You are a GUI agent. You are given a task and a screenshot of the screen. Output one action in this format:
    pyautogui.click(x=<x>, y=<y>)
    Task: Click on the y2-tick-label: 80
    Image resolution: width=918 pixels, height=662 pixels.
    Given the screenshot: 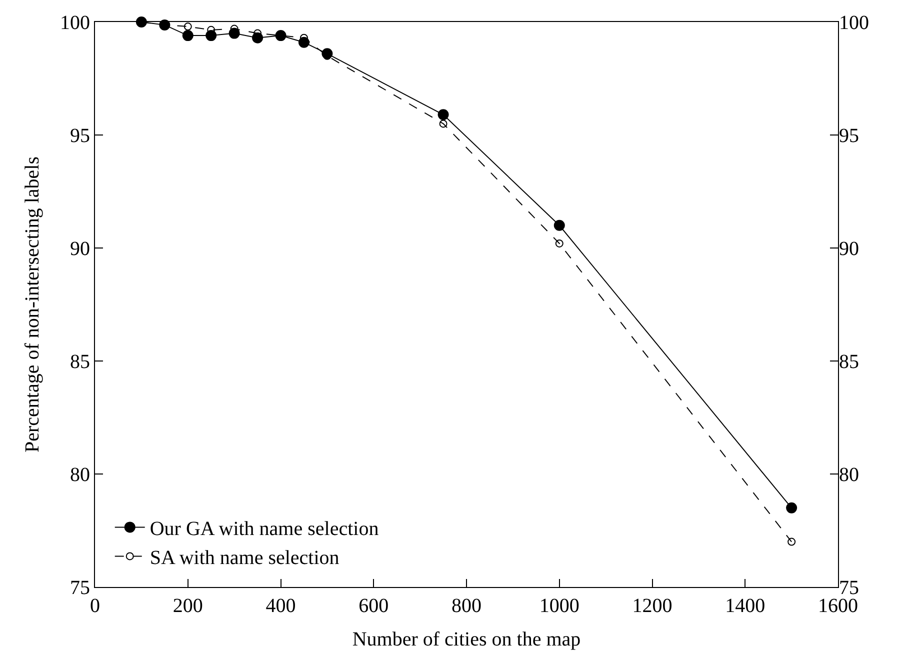 What is the action you would take?
    pyautogui.click(x=849, y=475)
    